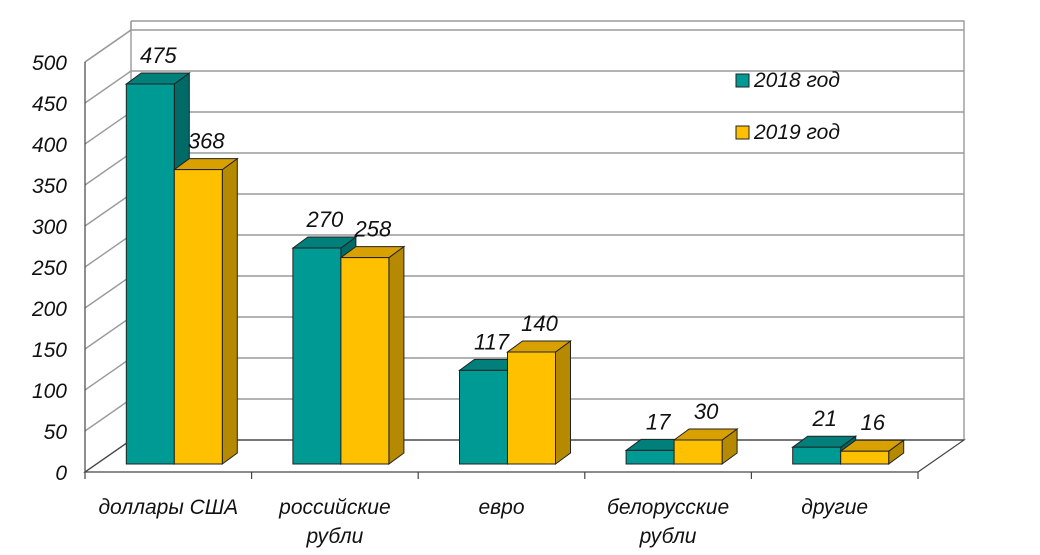 The height and width of the screenshot is (555, 1040). What do you see at coordinates (796, 132) in the screenshot?
I see `legend-label-1: 2019 год` at bounding box center [796, 132].